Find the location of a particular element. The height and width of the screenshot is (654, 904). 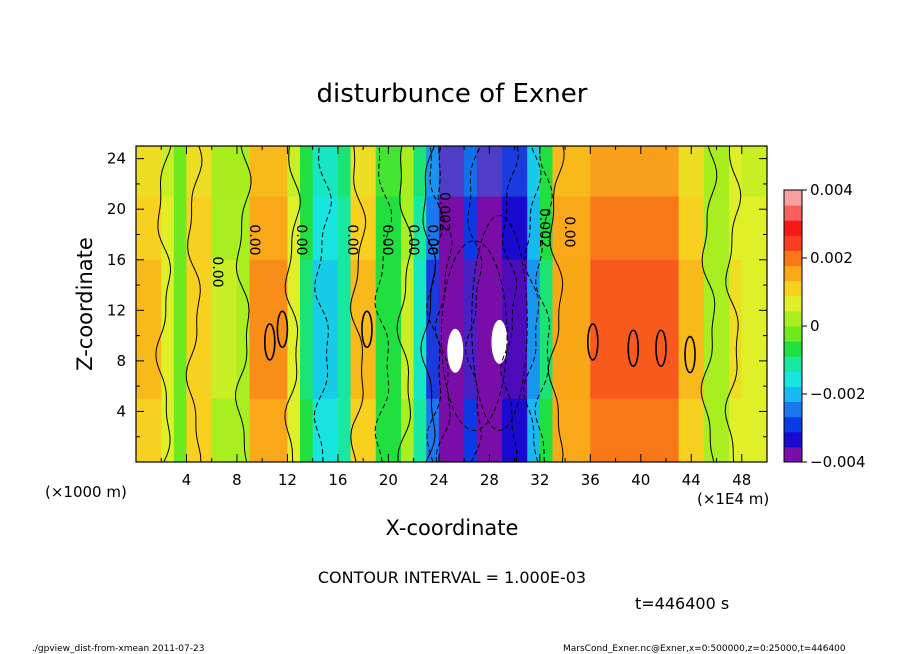

footer-left: ./gpview_dist-from-xmean 2011-07-23 is located at coordinates (118, 649).